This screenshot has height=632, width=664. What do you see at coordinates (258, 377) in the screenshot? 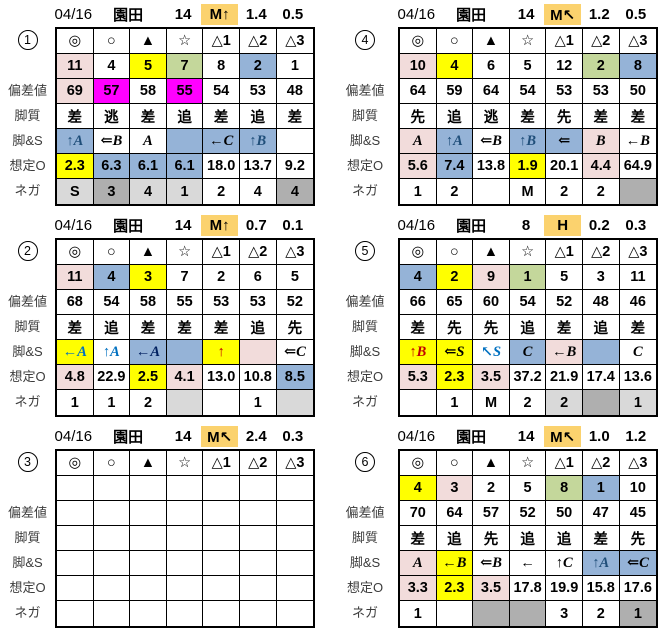
I see `expected-odds-cell: 10.8` at bounding box center [258, 377].